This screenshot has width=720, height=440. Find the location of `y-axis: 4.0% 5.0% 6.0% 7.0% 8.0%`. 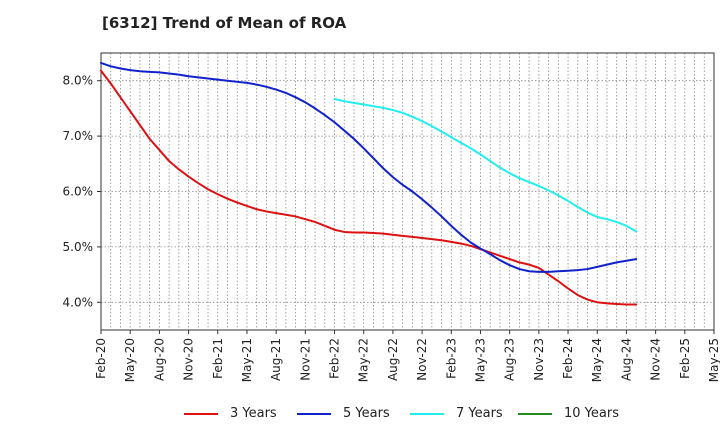

y-axis: 4.0% 5.0% 6.0% 7.0% 8.0% is located at coordinates (82, 191).